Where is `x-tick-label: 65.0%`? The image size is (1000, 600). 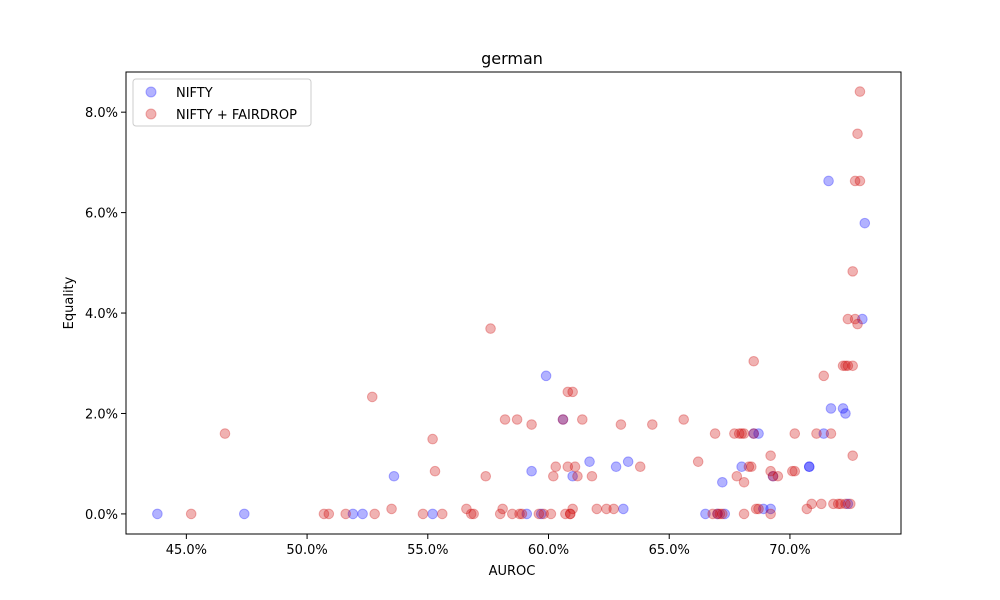
x-tick-label: 65.0% is located at coordinates (669, 550).